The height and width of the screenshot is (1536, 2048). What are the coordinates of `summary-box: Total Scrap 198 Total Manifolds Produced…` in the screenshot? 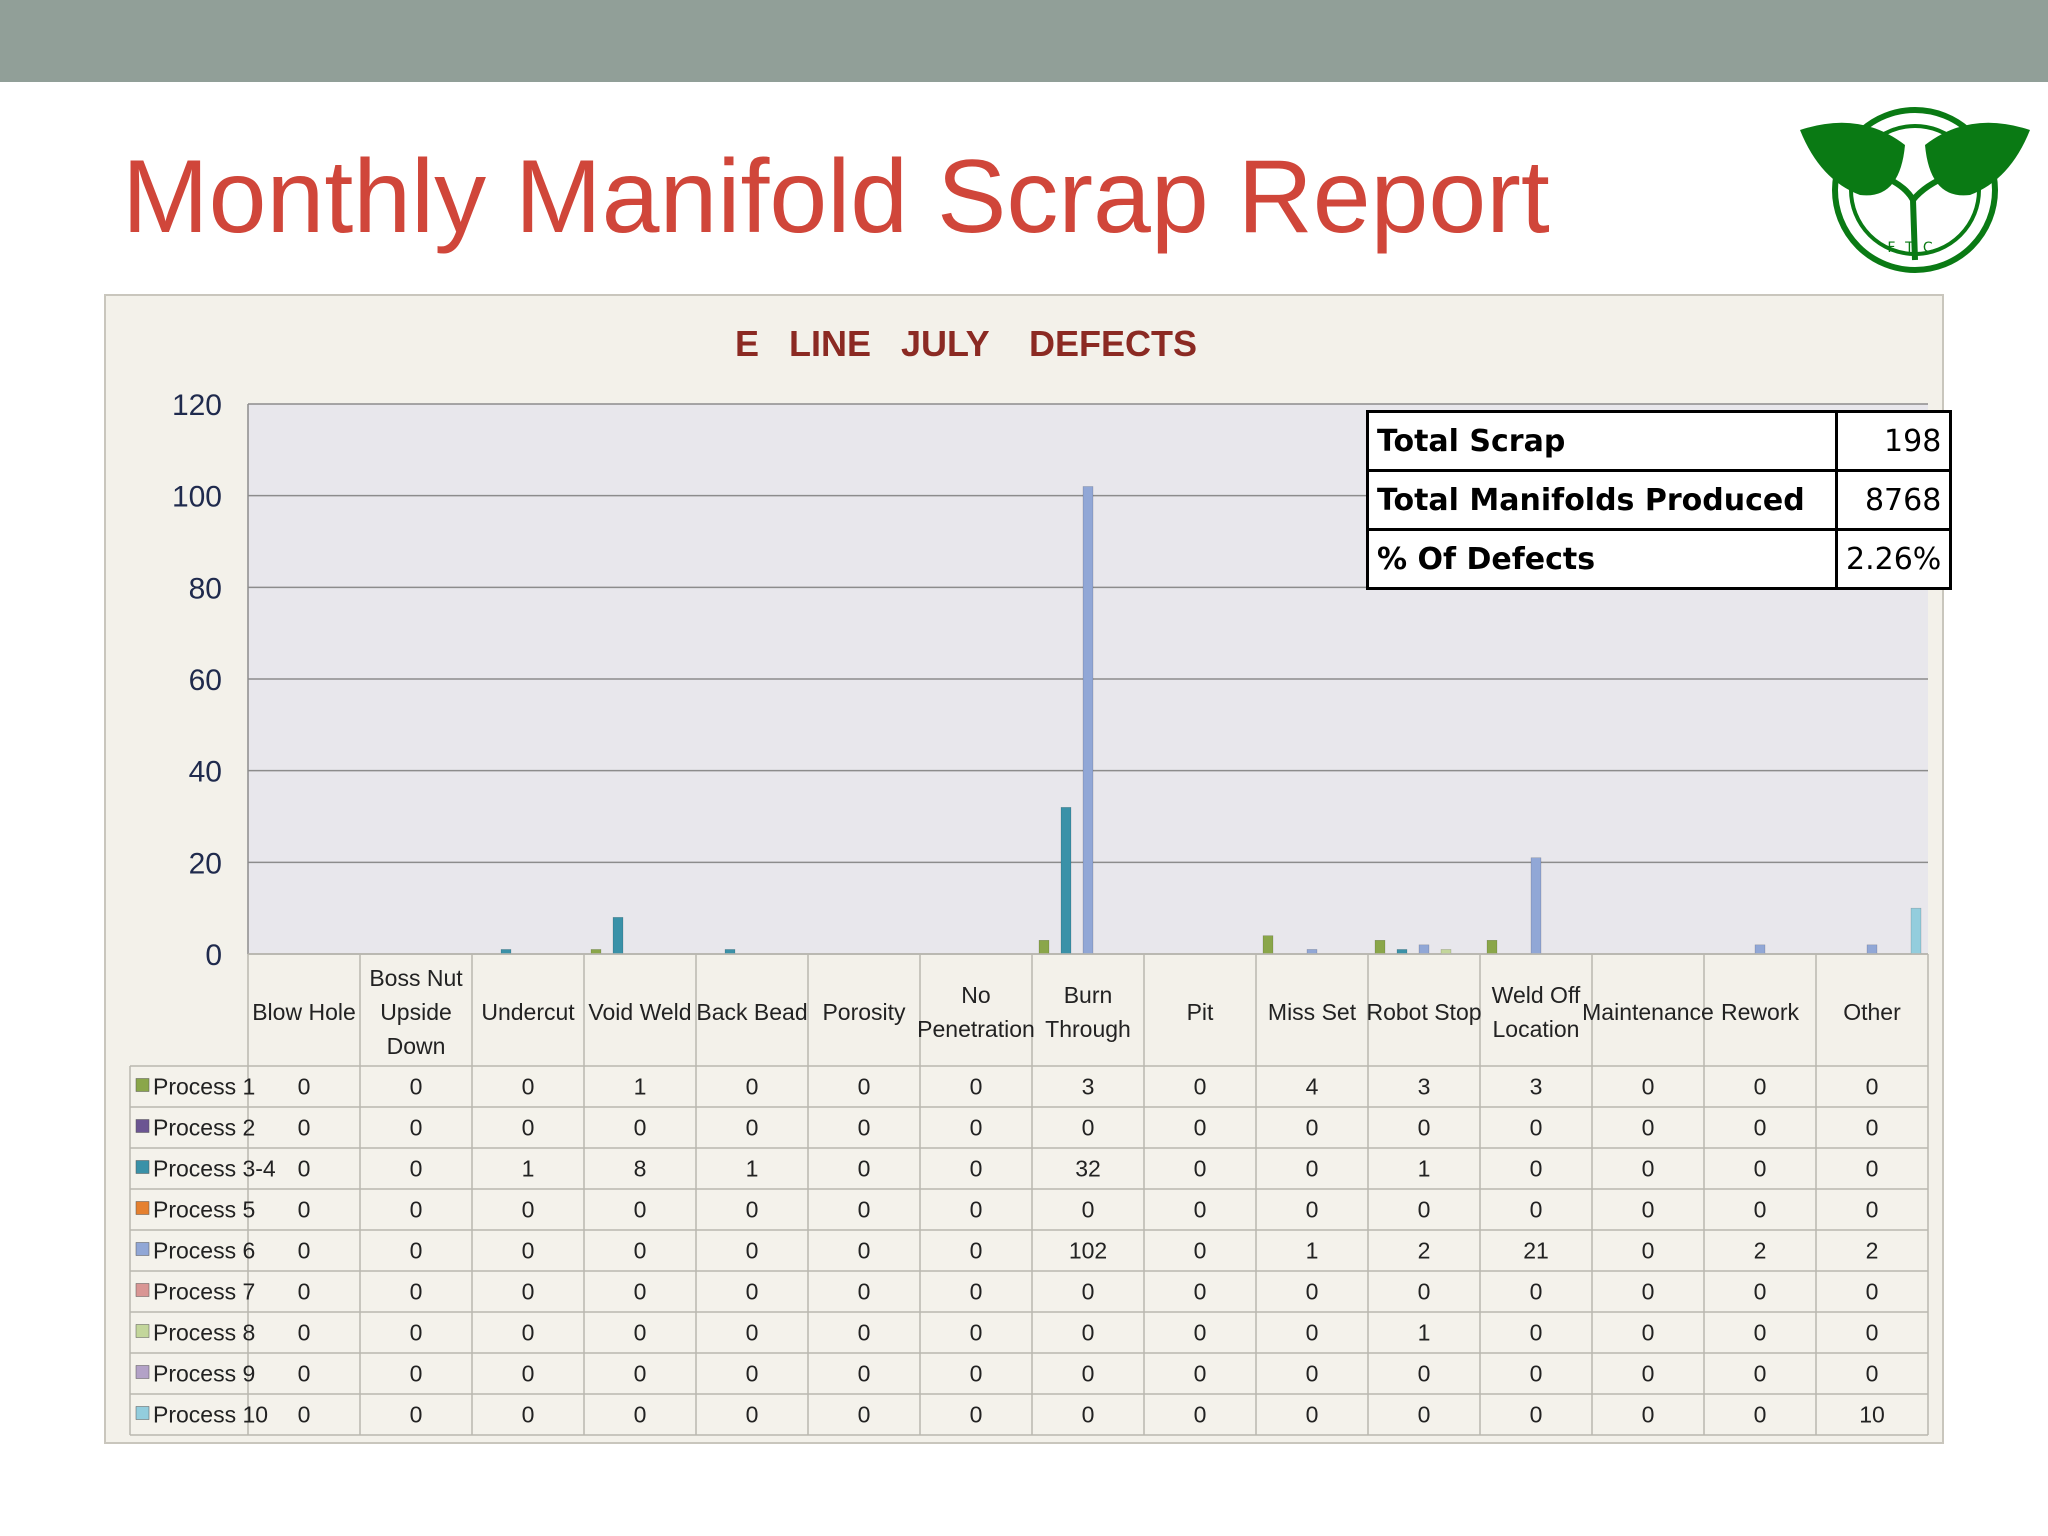 It's located at (1659, 500).